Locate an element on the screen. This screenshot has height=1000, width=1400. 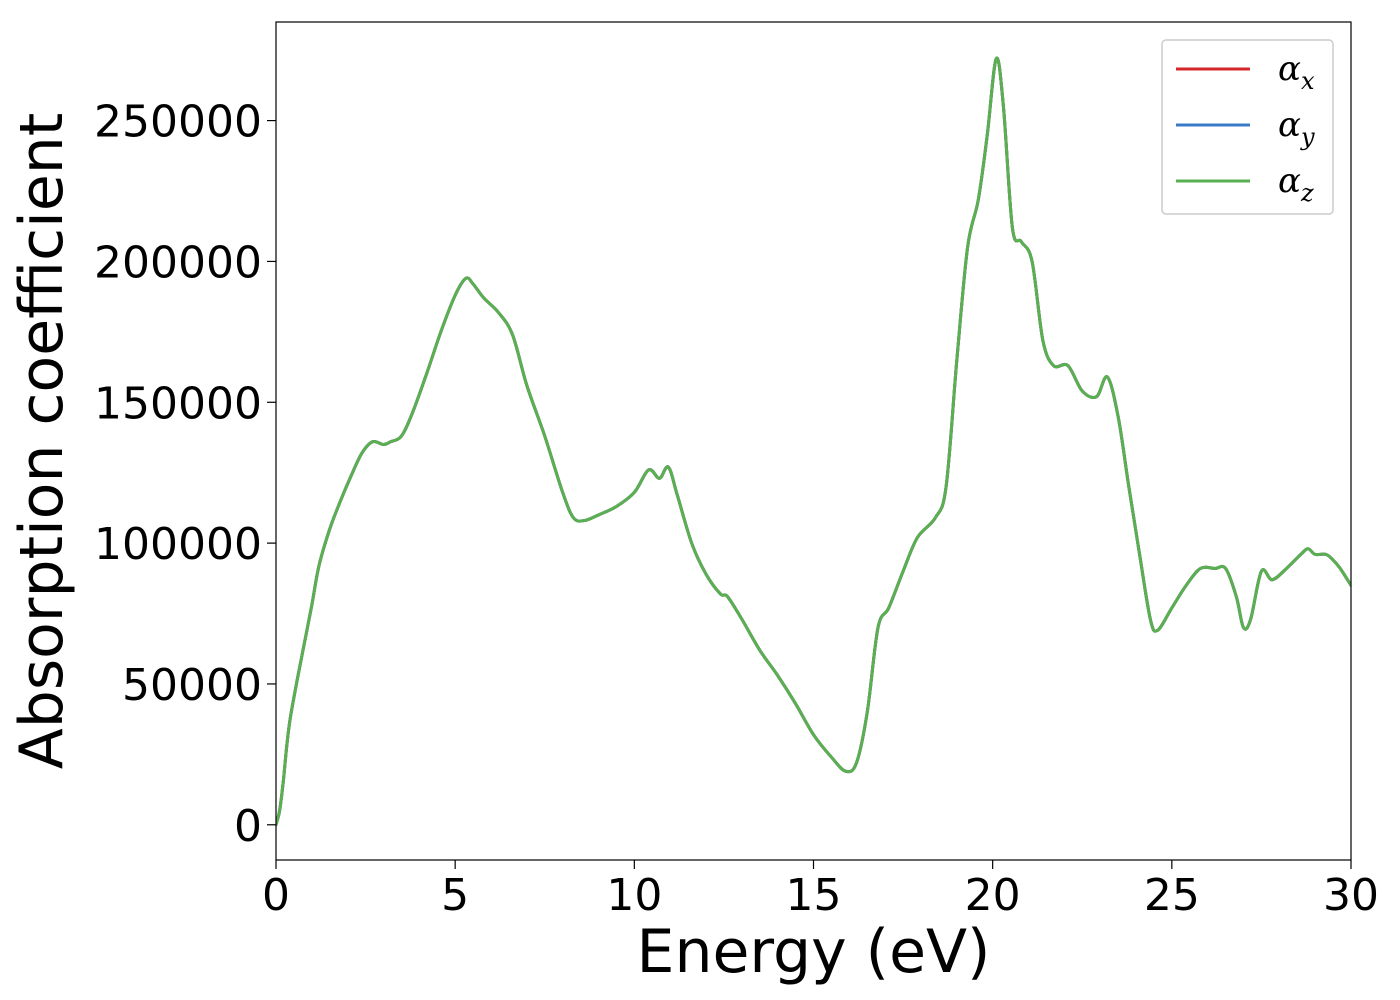
x-tick-label: 20 is located at coordinates (993, 895).